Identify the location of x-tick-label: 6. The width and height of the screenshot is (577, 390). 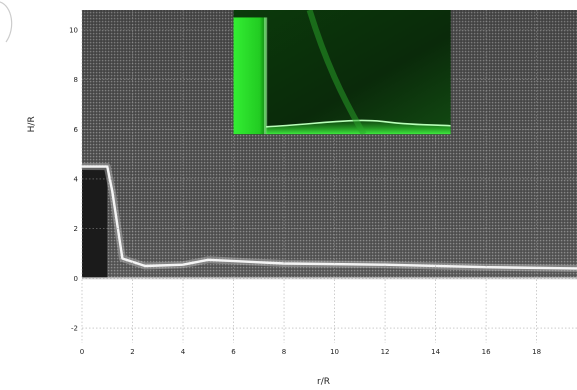
(233, 352).